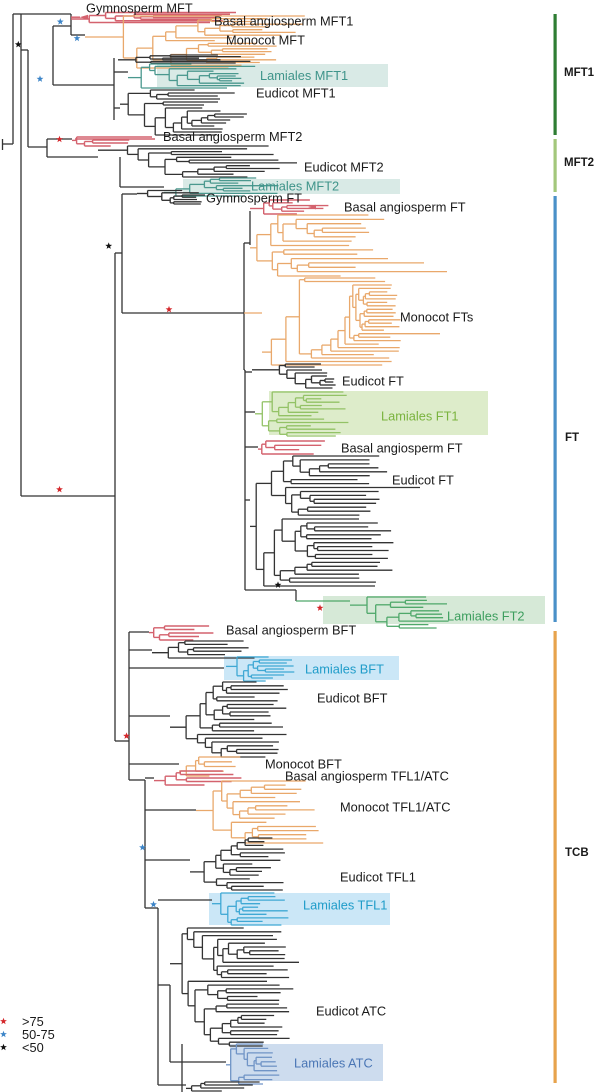 The image size is (600, 1092). I want to click on svg-text: FT, so click(572, 438).